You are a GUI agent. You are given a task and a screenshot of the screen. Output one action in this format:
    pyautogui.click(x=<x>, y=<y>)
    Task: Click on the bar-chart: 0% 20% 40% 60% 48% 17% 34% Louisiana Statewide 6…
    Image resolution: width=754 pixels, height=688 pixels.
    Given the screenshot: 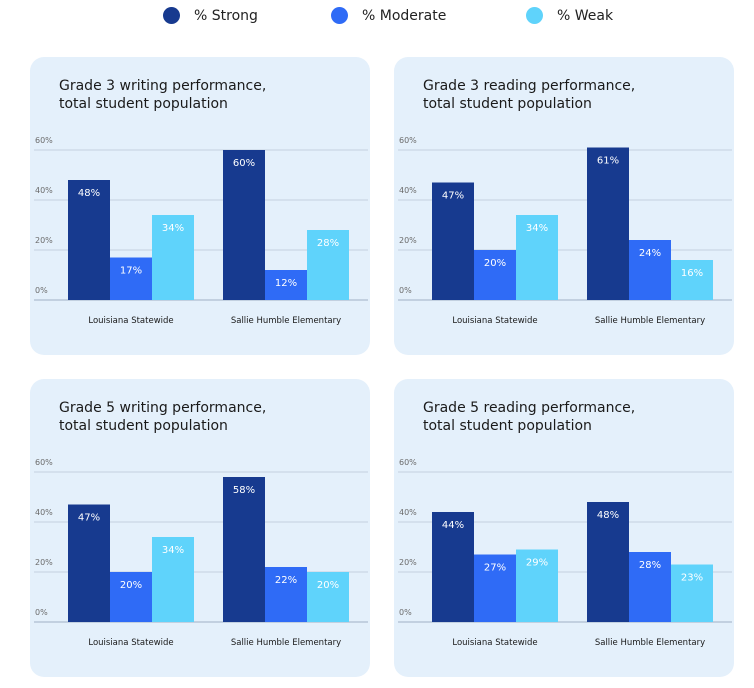 What is the action you would take?
    pyautogui.click(x=201, y=231)
    